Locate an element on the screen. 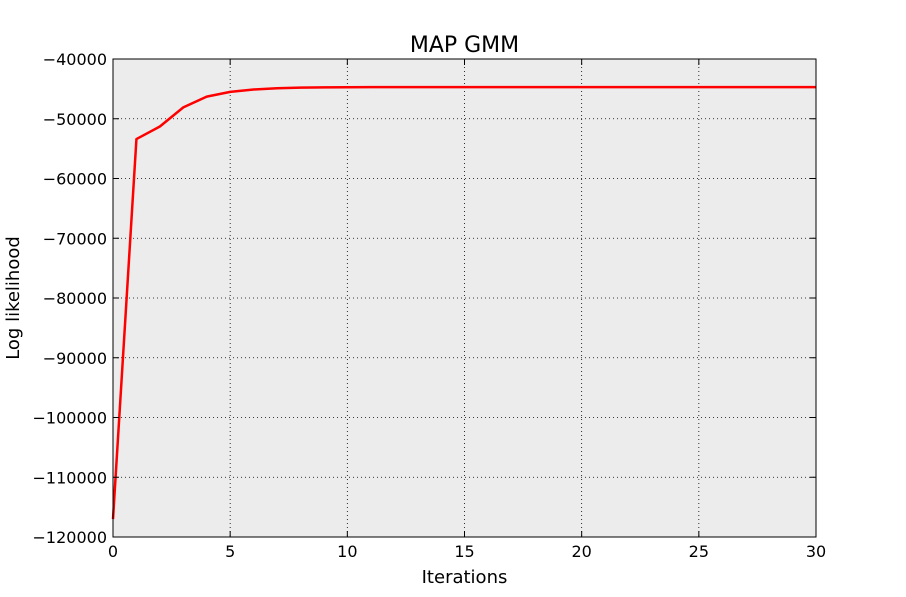 The height and width of the screenshot is (597, 906). x-tick-label: 10 is located at coordinates (347, 551).